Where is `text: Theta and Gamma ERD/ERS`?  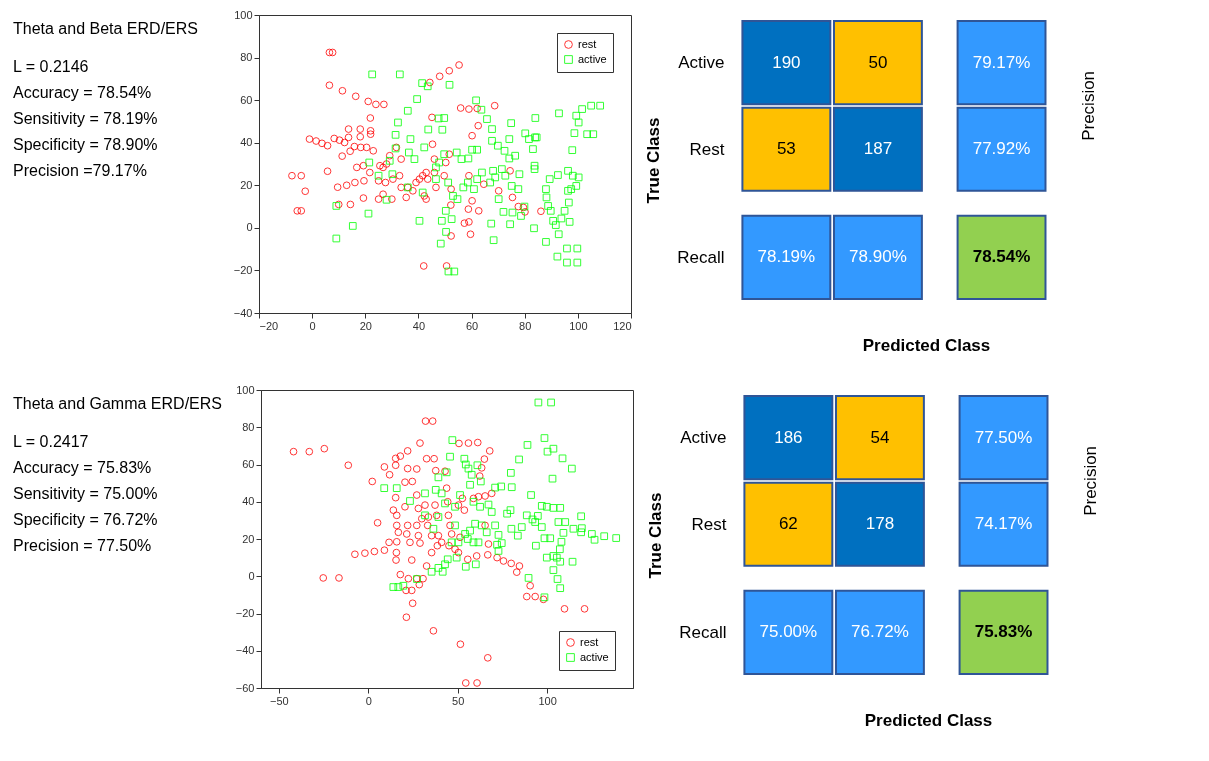
text: Theta and Gamma ERD/ERS is located at coordinates (117, 403).